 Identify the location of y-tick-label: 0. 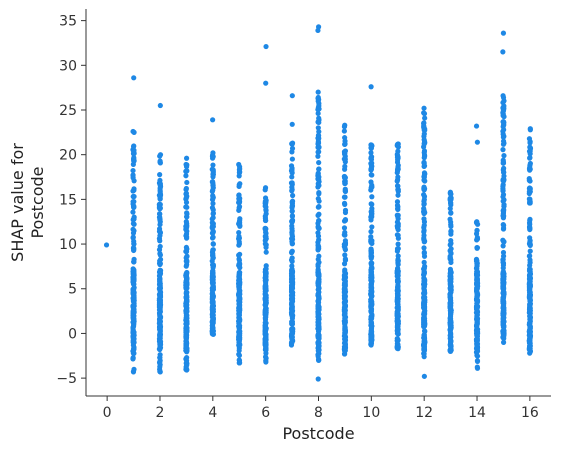
(72, 334).